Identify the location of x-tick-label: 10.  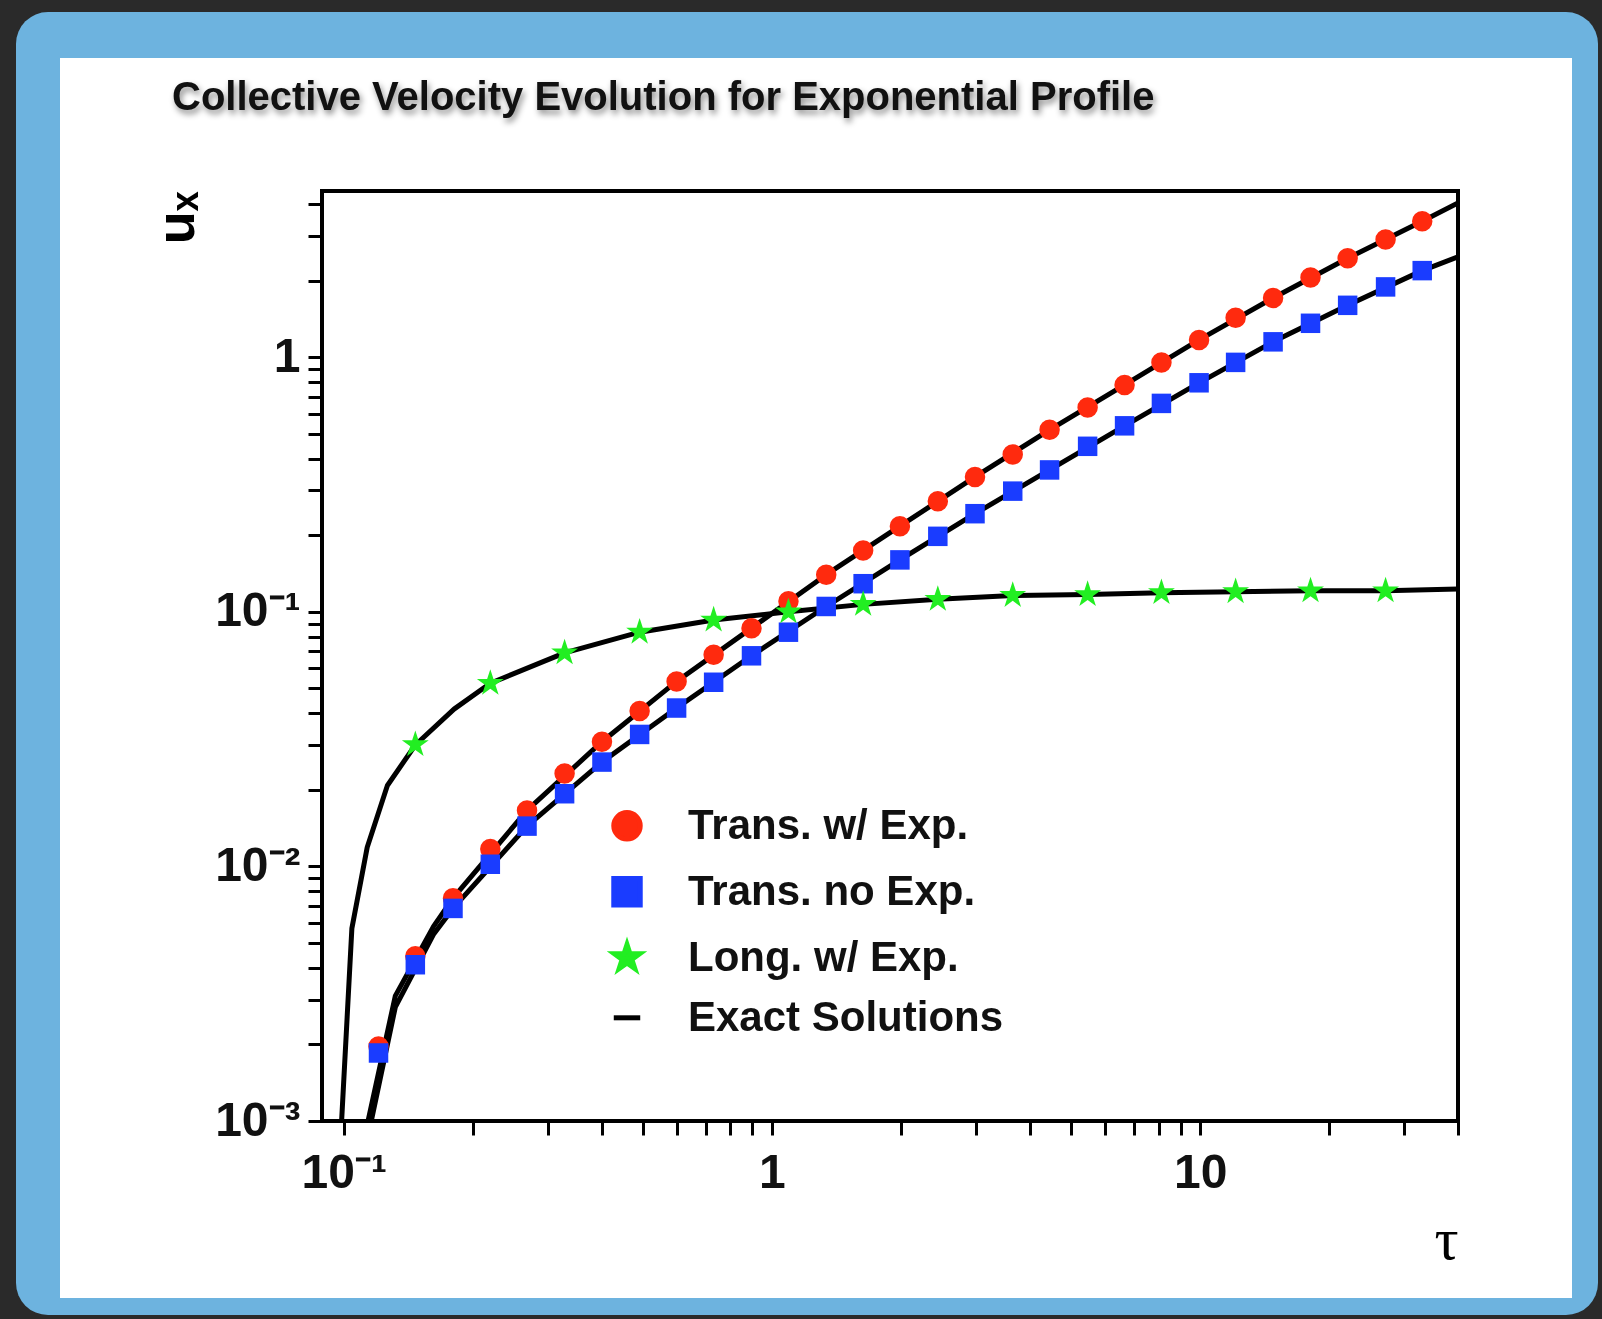
(1200, 1171).